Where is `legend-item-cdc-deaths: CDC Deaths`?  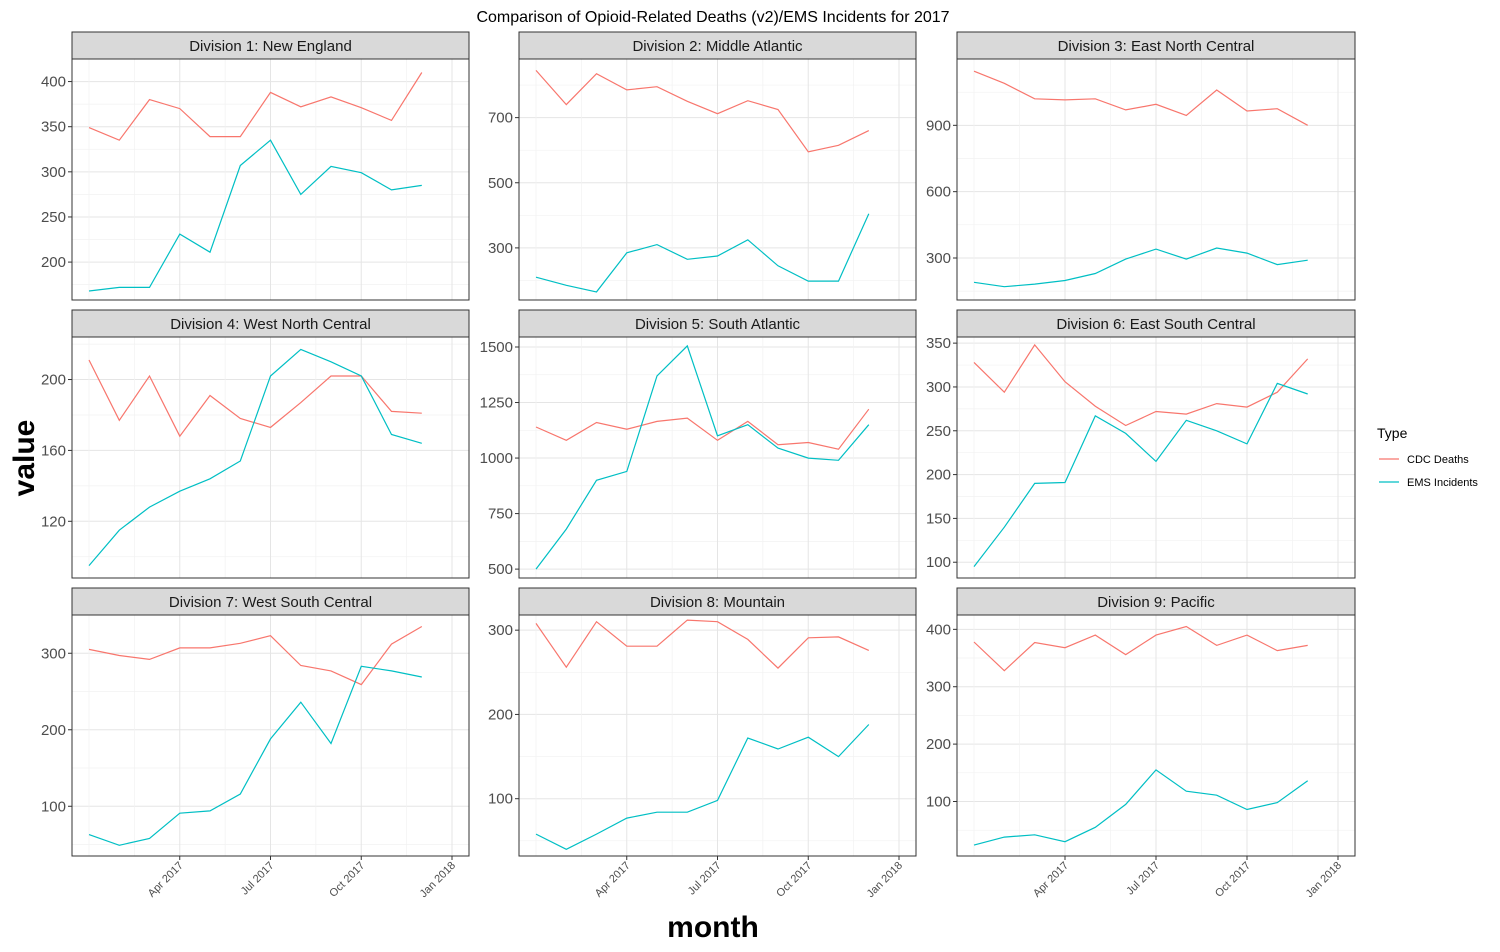
legend-item-cdc-deaths: CDC Deaths is located at coordinates (1424, 460).